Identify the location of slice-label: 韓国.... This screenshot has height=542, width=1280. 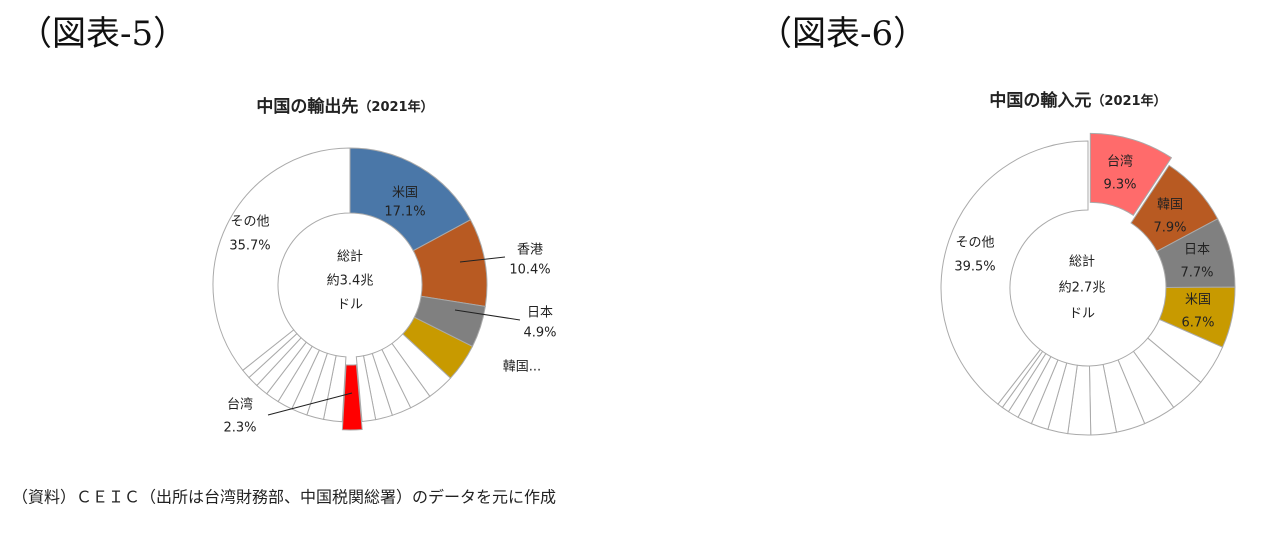
(522, 367).